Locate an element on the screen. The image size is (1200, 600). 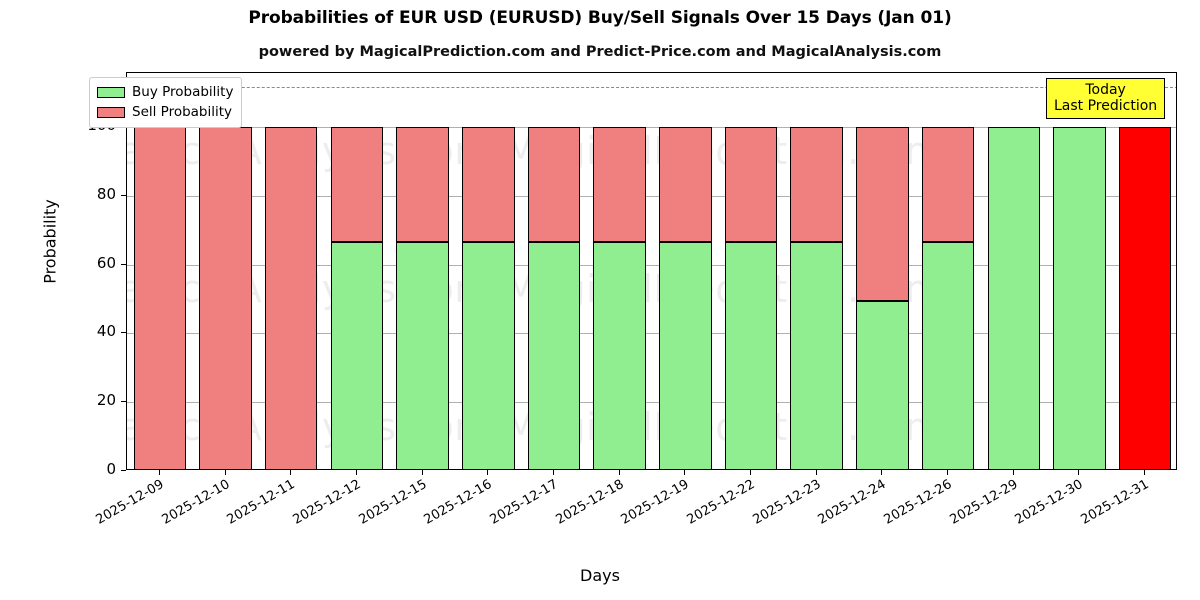
legend-item-label: Buy Probability is located at coordinates (183, 92).